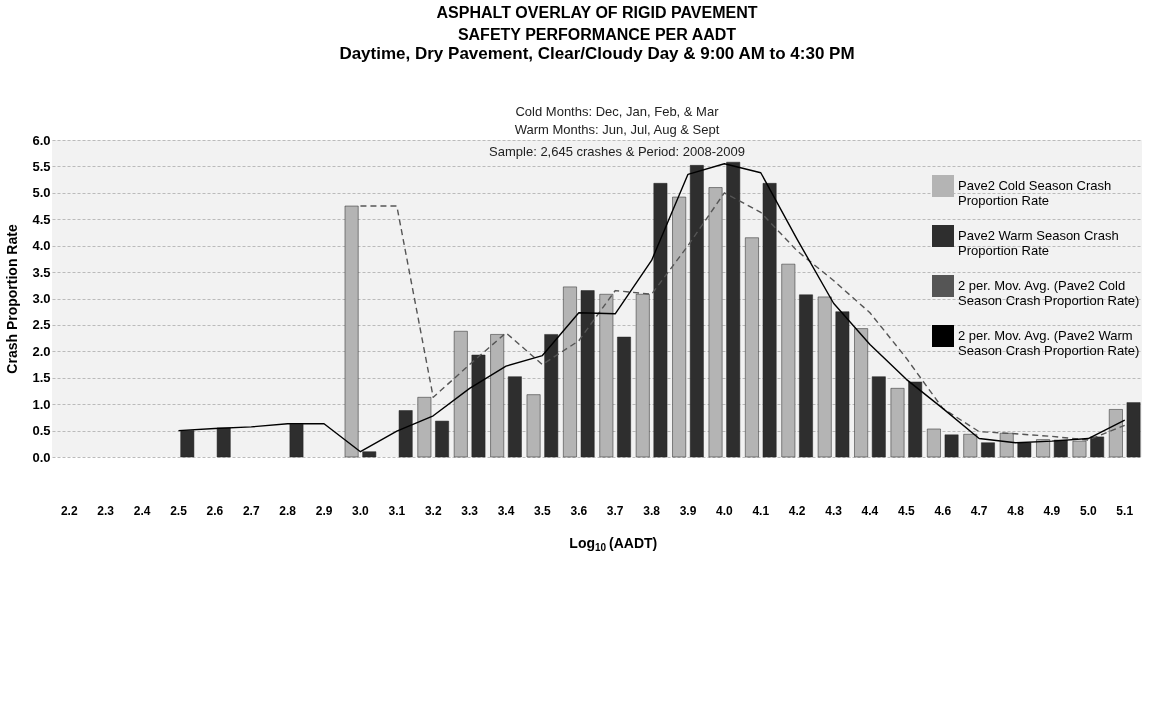 Image resolution: width=1169 pixels, height=726 pixels. I want to click on x-tick-label: 3.0, so click(361, 510).